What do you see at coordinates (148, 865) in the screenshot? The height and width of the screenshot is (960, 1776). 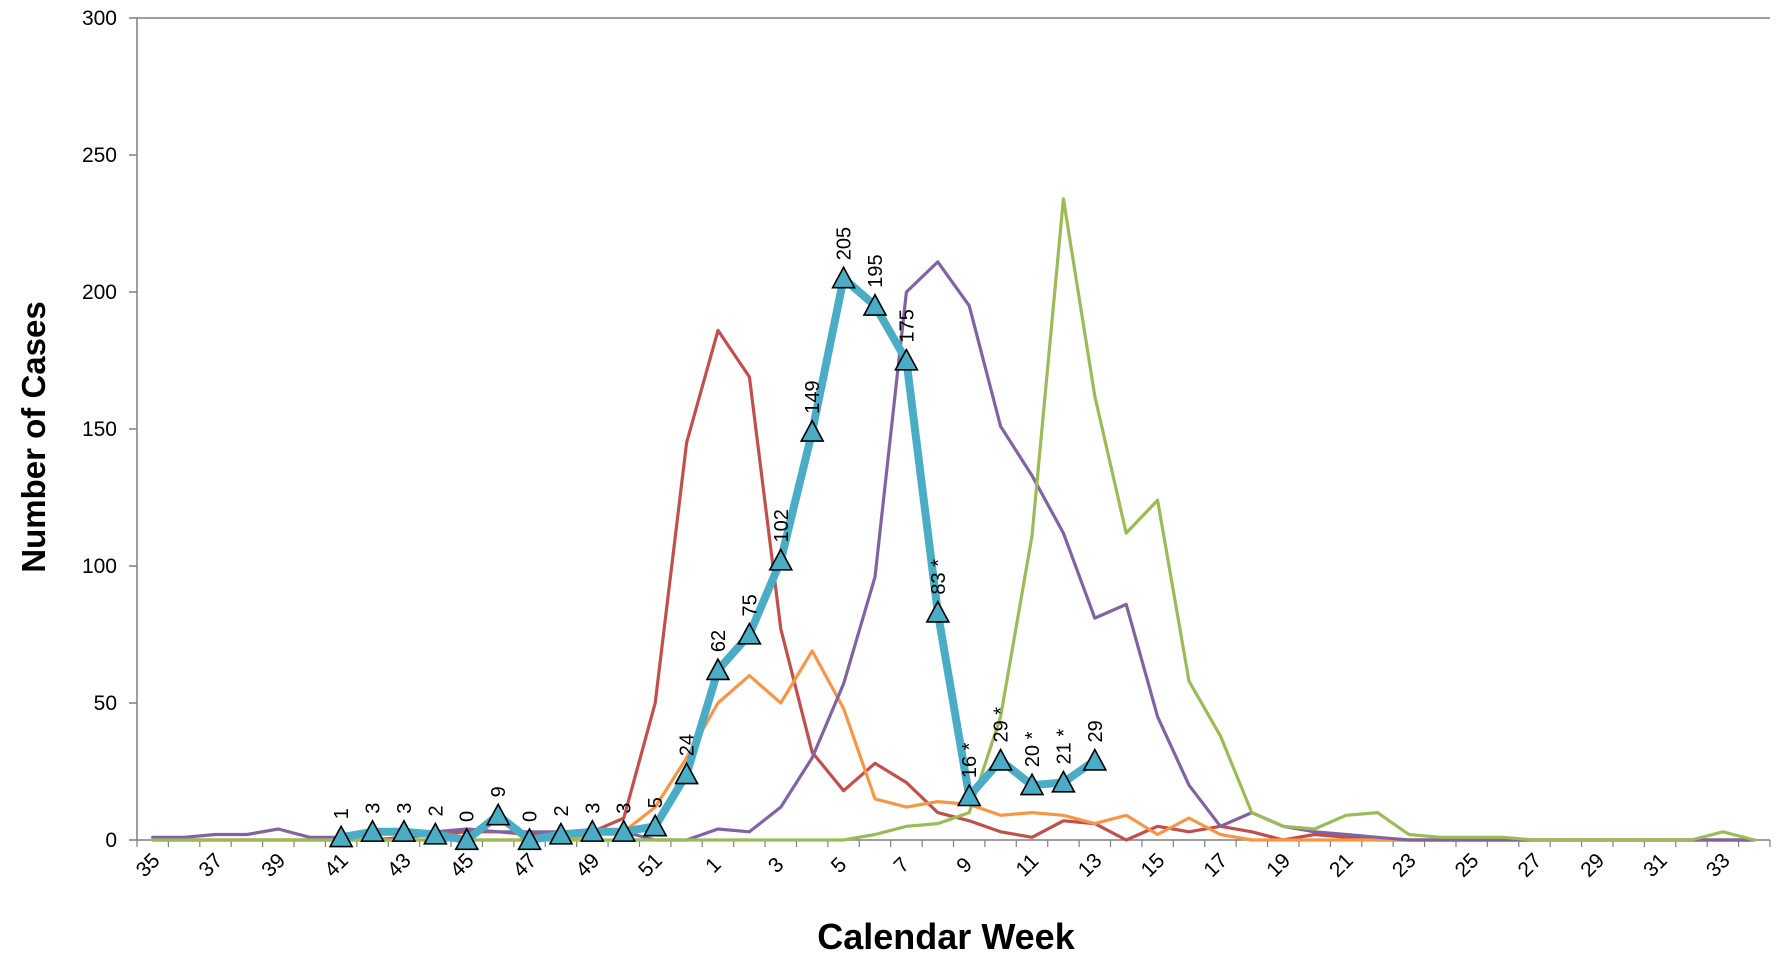 I see `x-tick-label: 35` at bounding box center [148, 865].